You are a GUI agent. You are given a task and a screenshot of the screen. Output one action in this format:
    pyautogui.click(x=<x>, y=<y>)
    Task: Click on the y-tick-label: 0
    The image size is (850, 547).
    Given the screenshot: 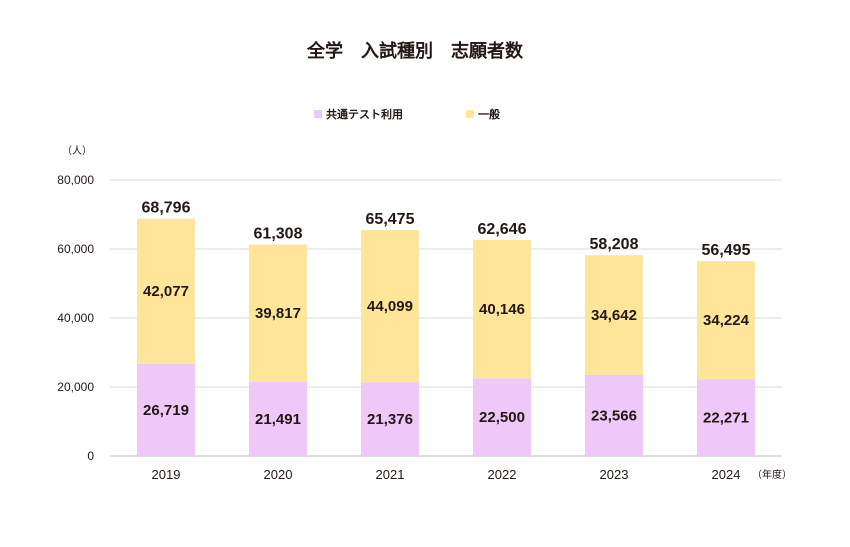 What is the action you would take?
    pyautogui.click(x=90, y=456)
    